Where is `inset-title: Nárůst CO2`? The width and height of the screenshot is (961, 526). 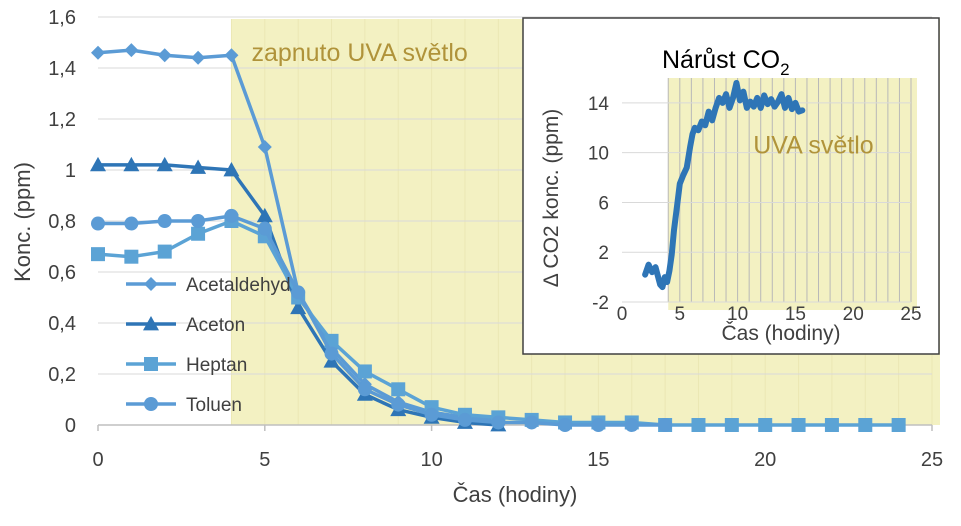 inset-title: Nárůst CO2 is located at coordinates (726, 62).